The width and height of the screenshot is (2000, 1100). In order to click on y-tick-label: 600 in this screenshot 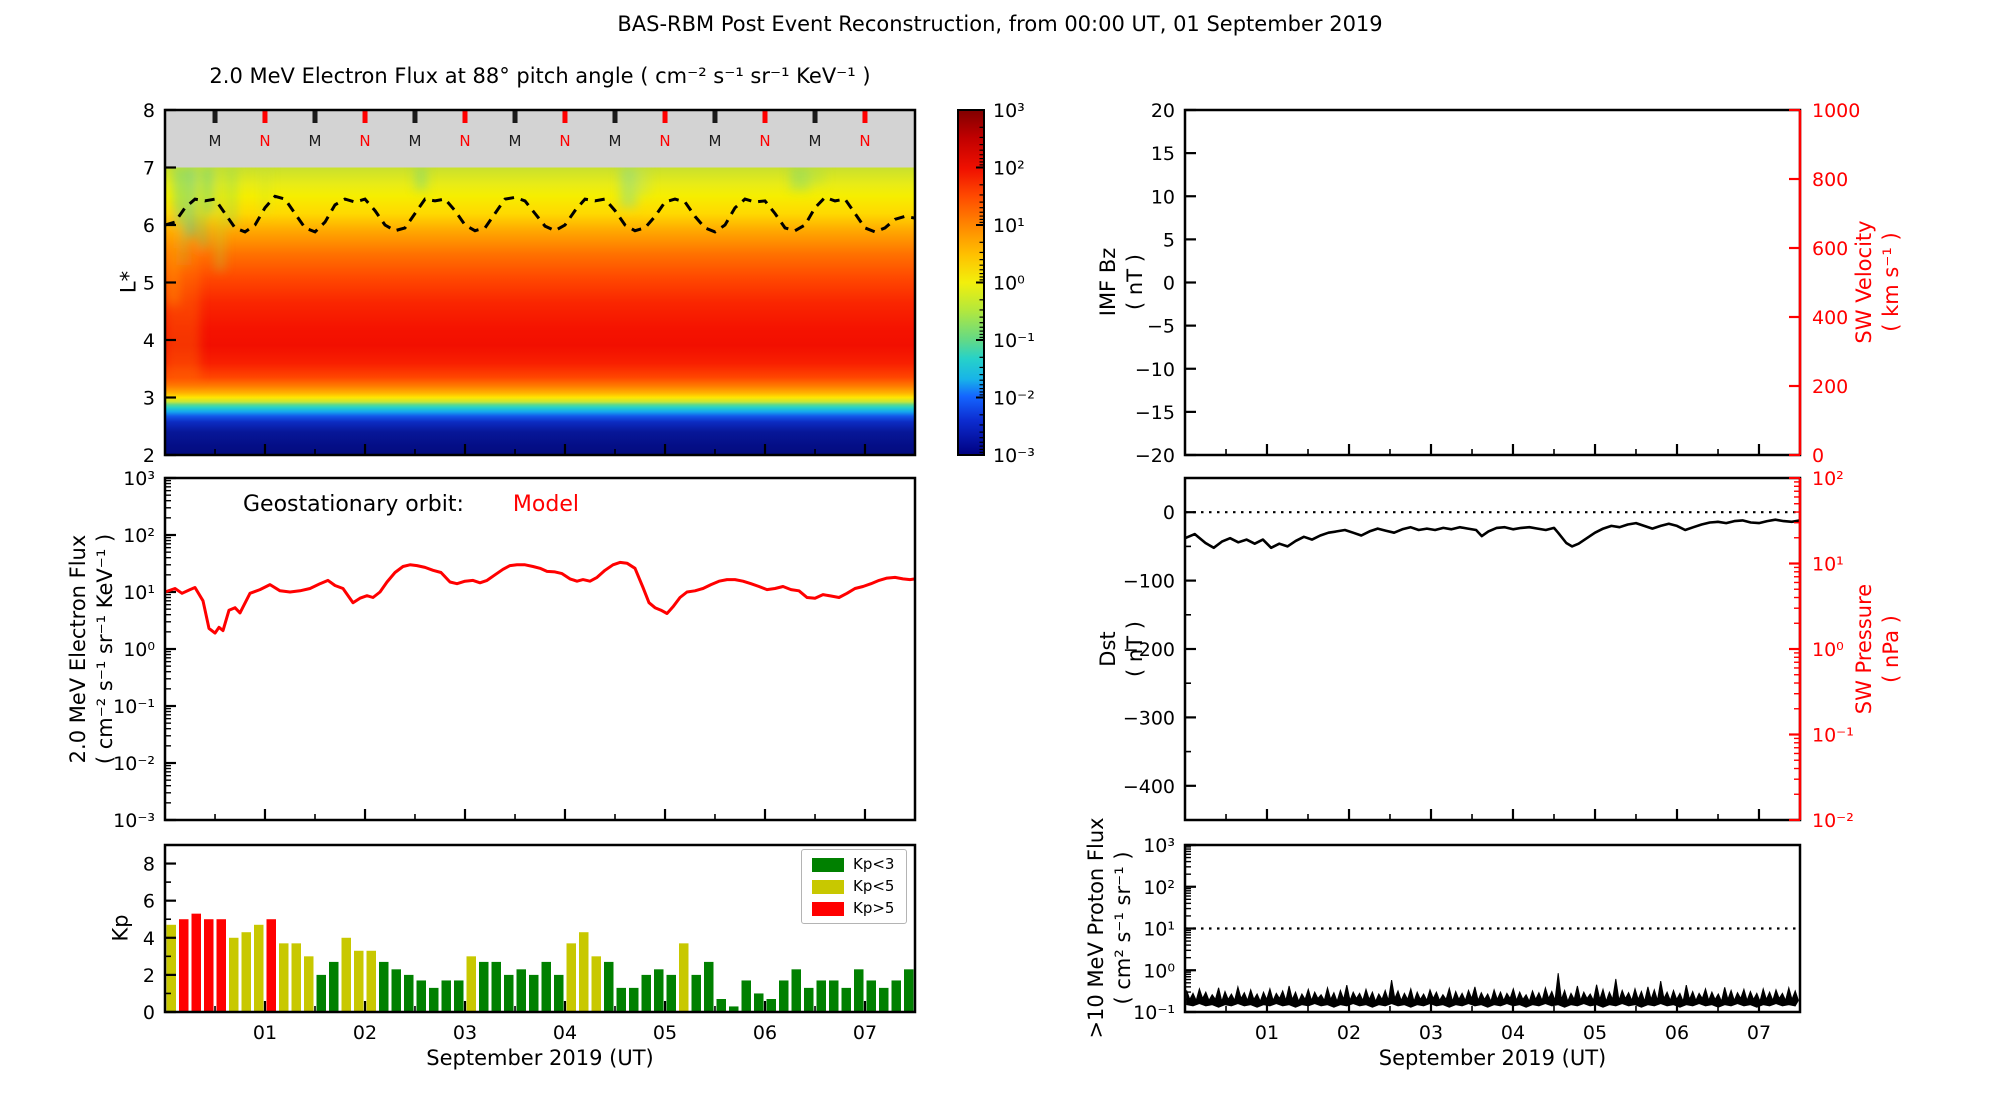, I will do `click(1830, 249)`.